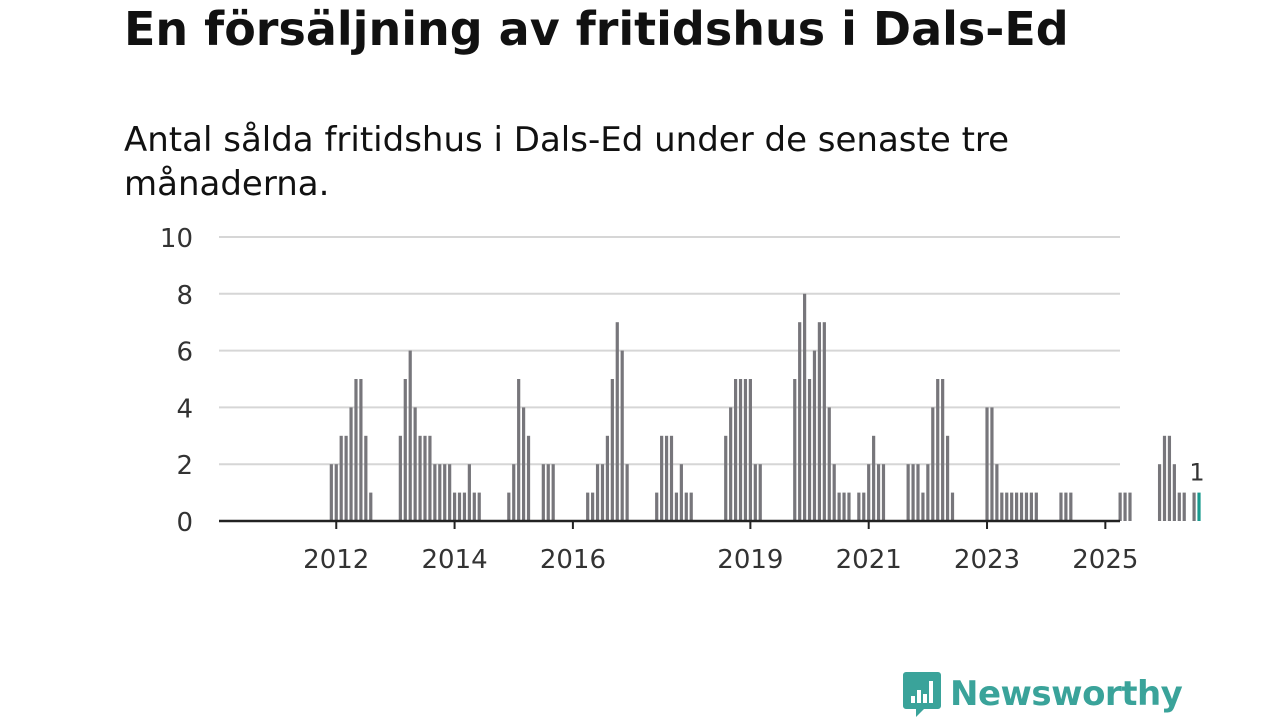  What do you see at coordinates (184, 523) in the screenshot?
I see `y-tick-label: 0` at bounding box center [184, 523].